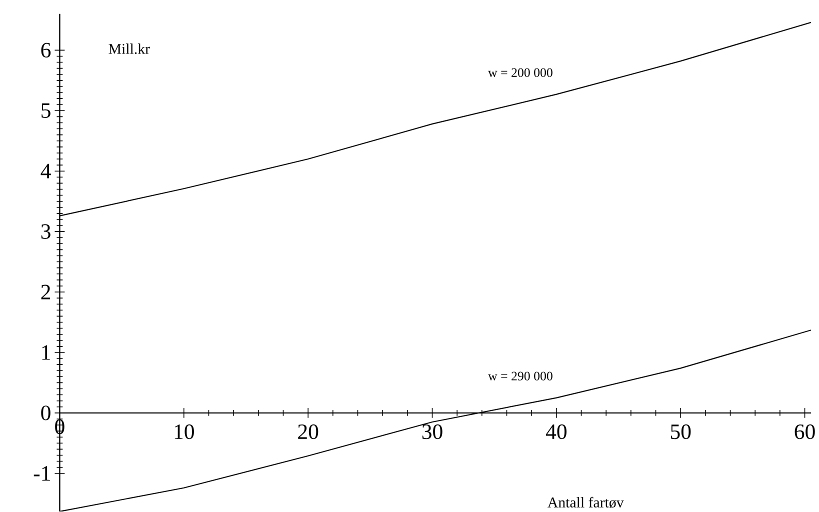  What do you see at coordinates (45, 231) in the screenshot?
I see `y-tick-label: 3` at bounding box center [45, 231].